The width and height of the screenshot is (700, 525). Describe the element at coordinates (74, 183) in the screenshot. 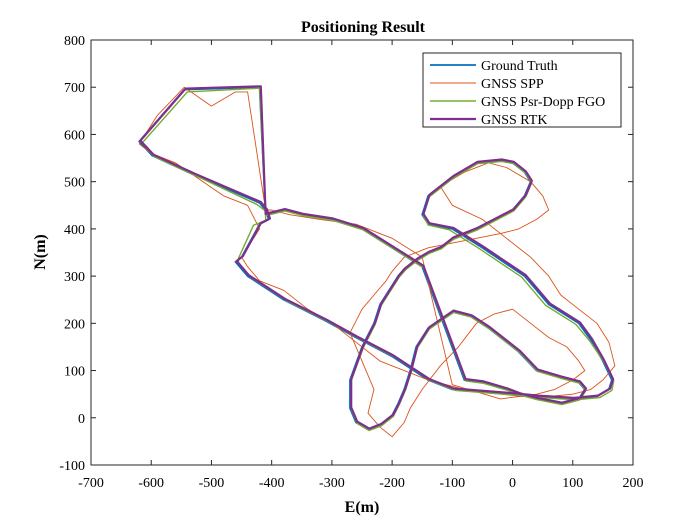

I see `y-tick-label: 500` at that location.